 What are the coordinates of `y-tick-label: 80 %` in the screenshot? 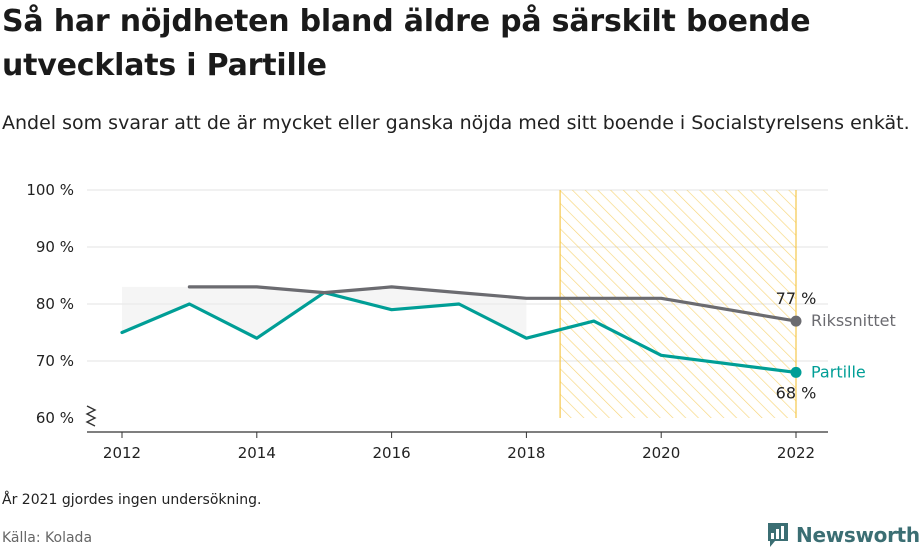 It's located at (55, 304).